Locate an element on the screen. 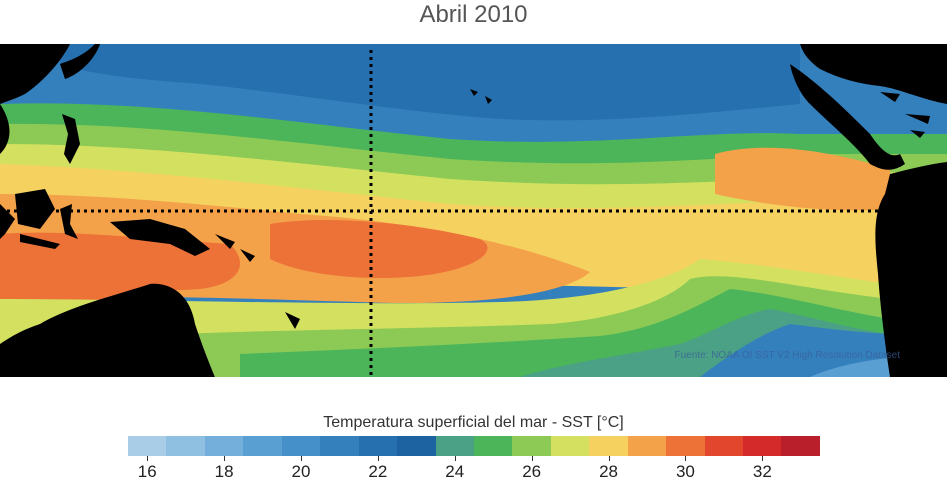  colorbar-tick-label: 18 is located at coordinates (224, 471).